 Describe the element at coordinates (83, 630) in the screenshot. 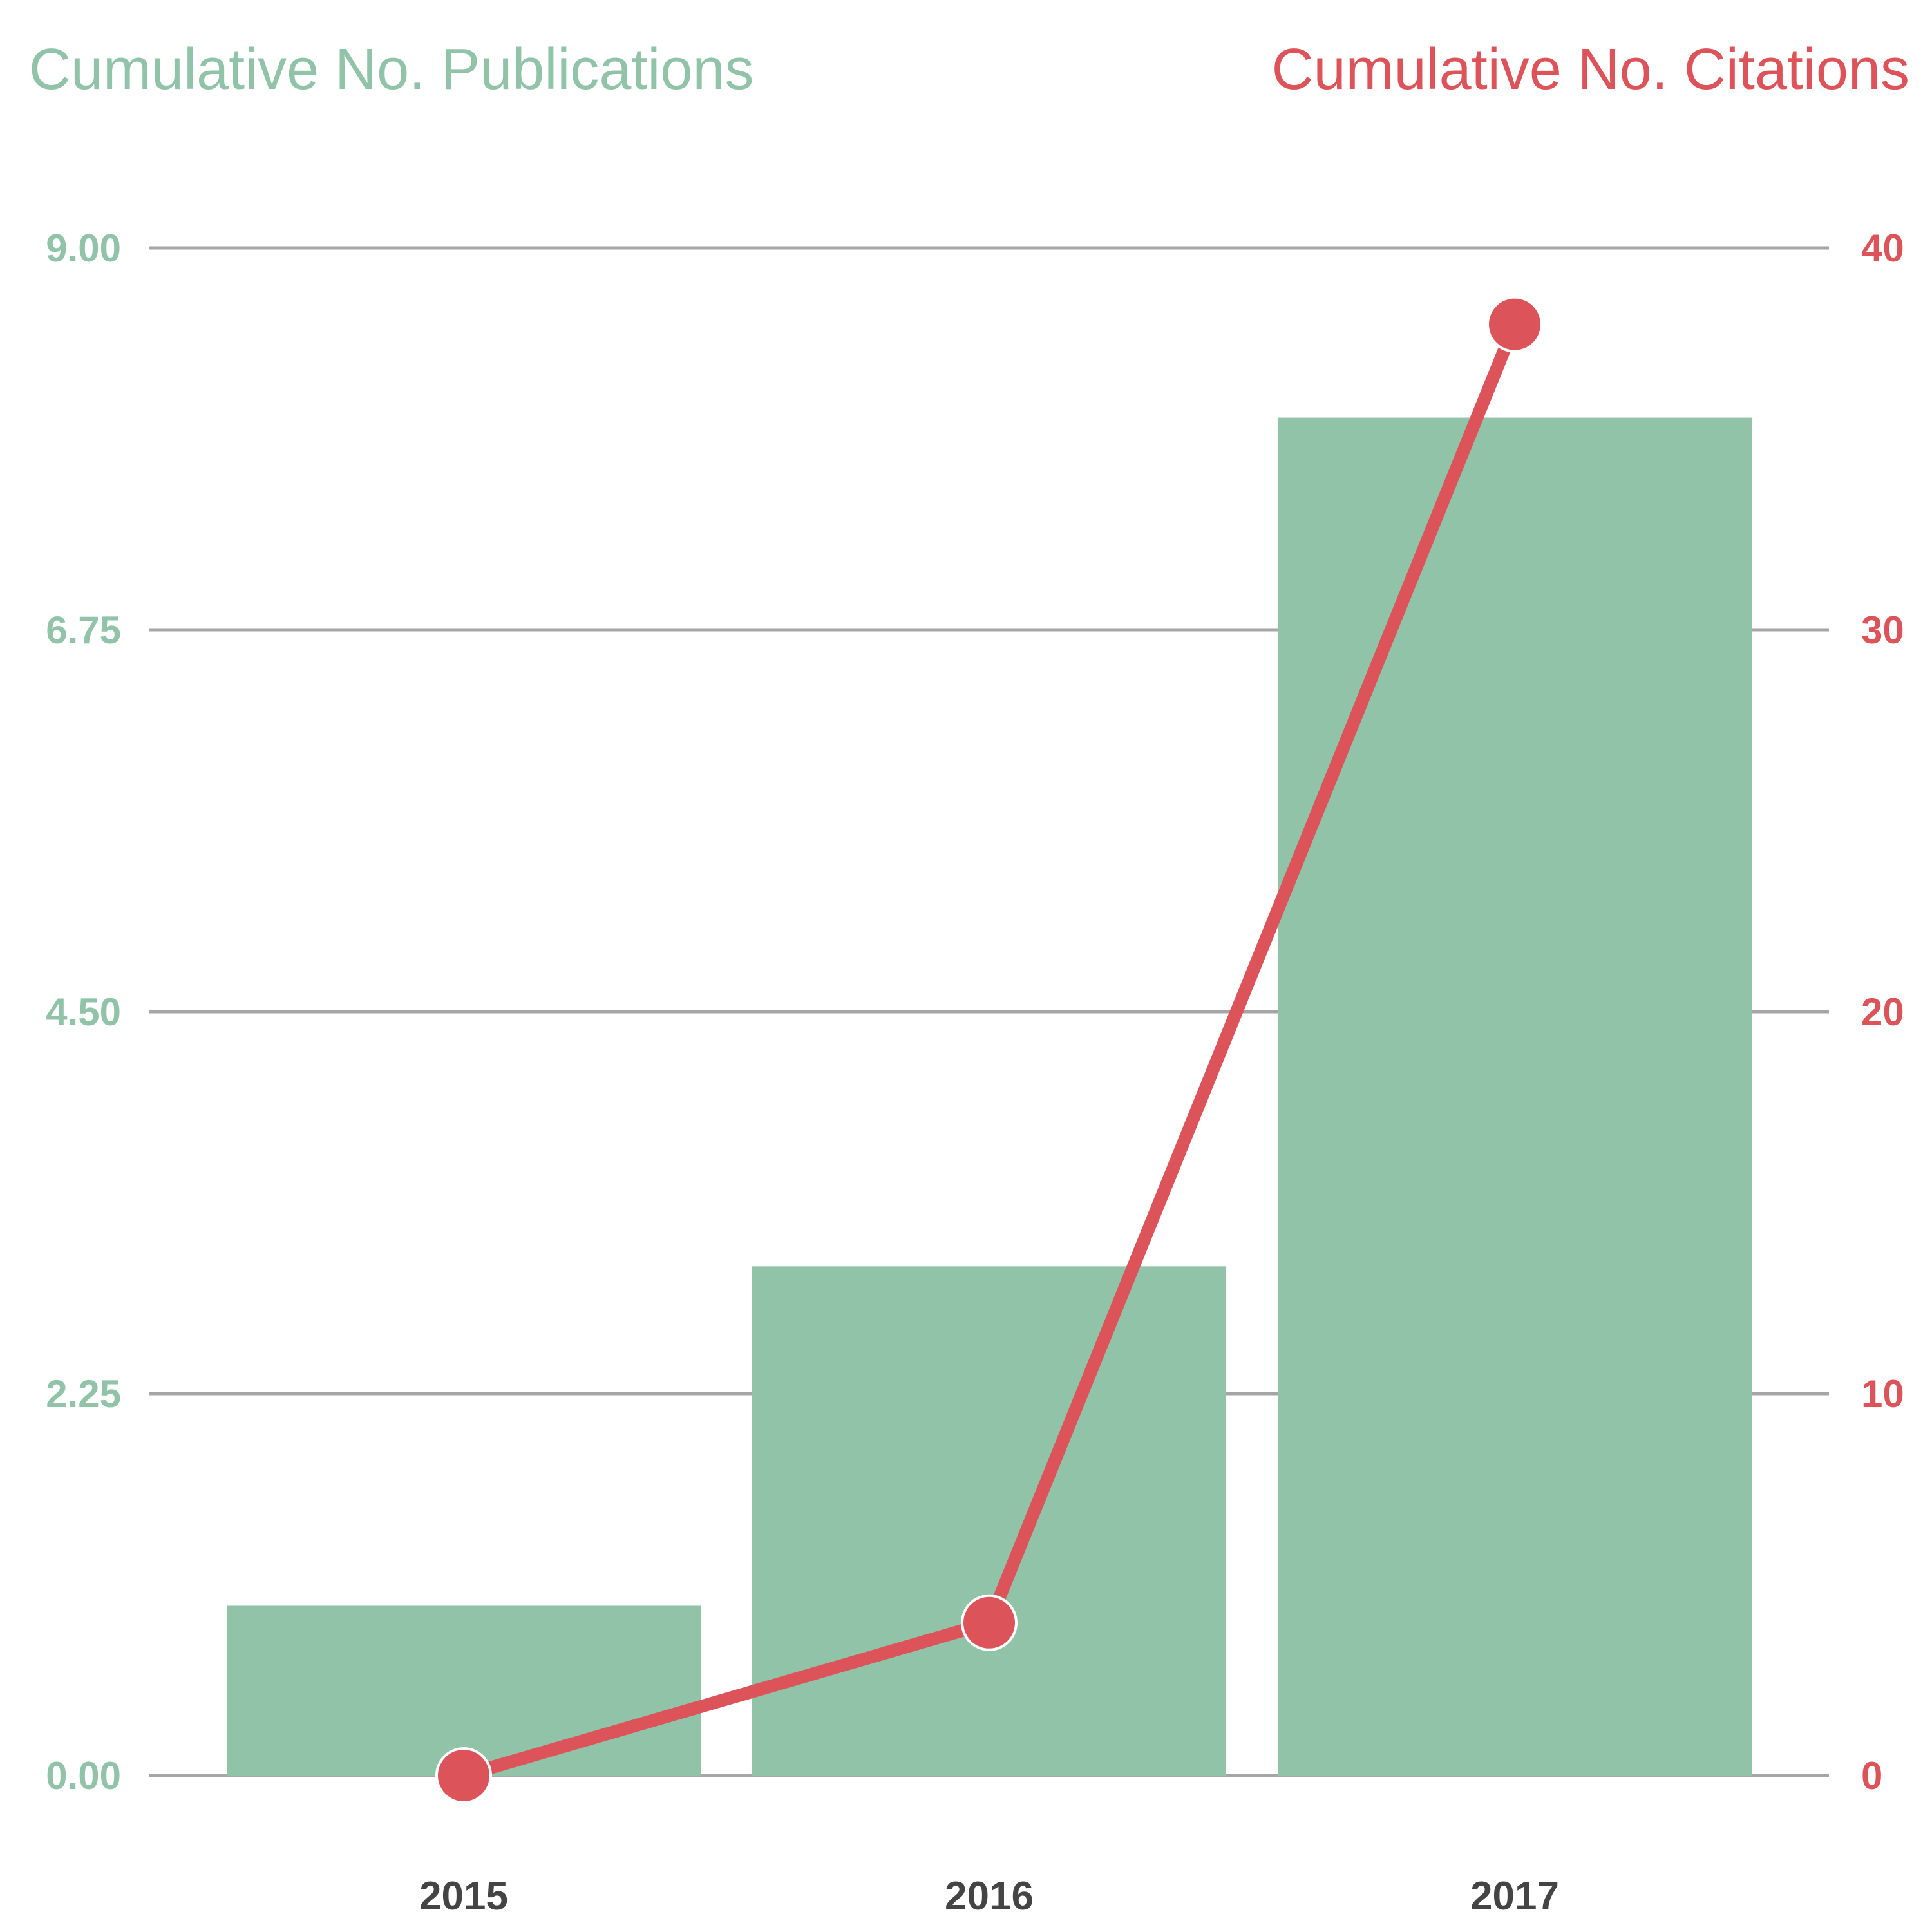

I see `left-tick-label: 6.75` at that location.